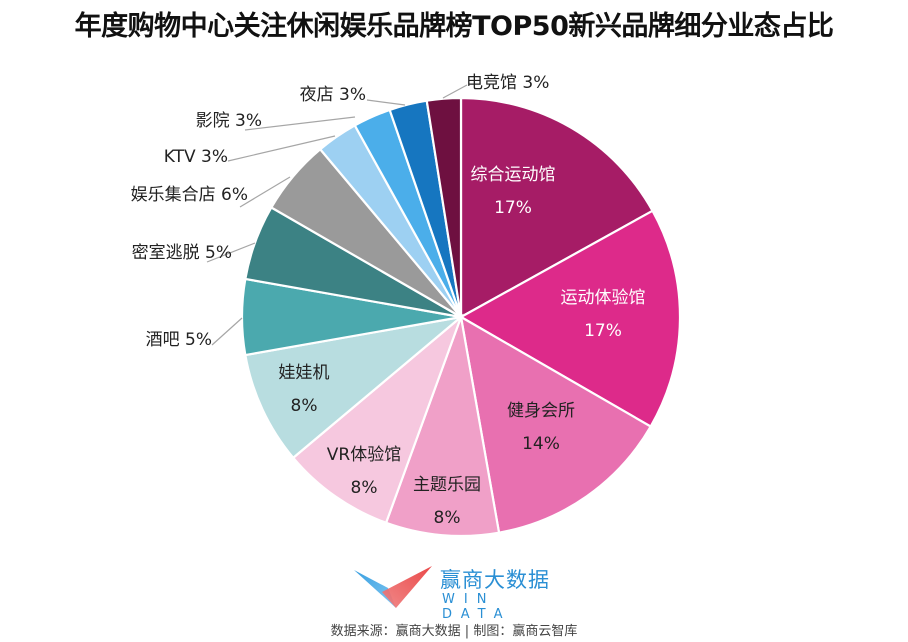 The width and height of the screenshot is (908, 642). Describe the element at coordinates (507, 83) in the screenshot. I see `slice-outer-label: 电竞馆 3%` at that location.